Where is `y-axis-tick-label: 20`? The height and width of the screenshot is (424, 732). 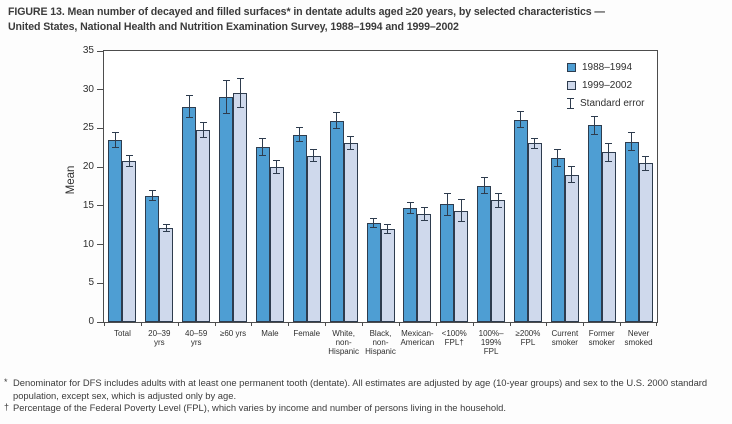 y-axis-tick-label: 20 is located at coordinates (88, 167).